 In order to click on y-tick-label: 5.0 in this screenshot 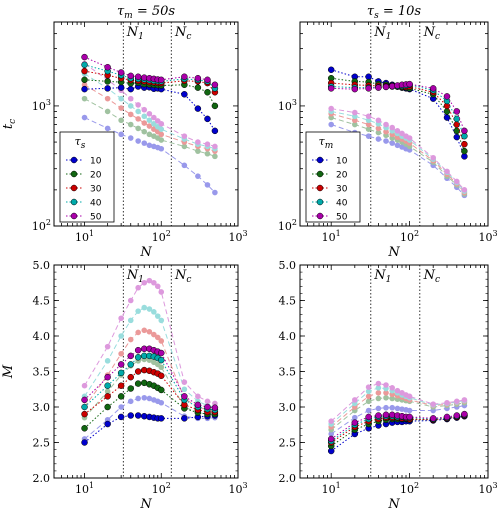, I will do `click(42, 265)`.